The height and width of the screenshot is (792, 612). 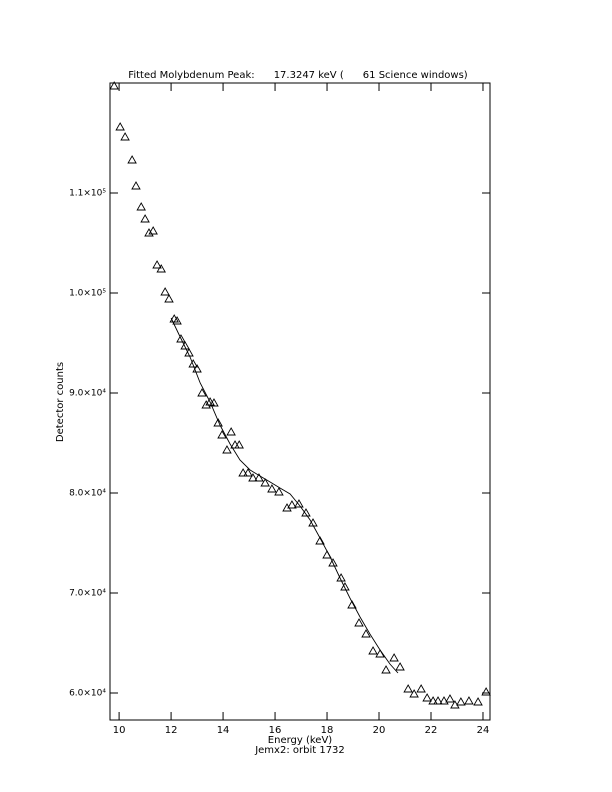 I want to click on y-tick-label: 1.0×10⁵, so click(x=87, y=294).